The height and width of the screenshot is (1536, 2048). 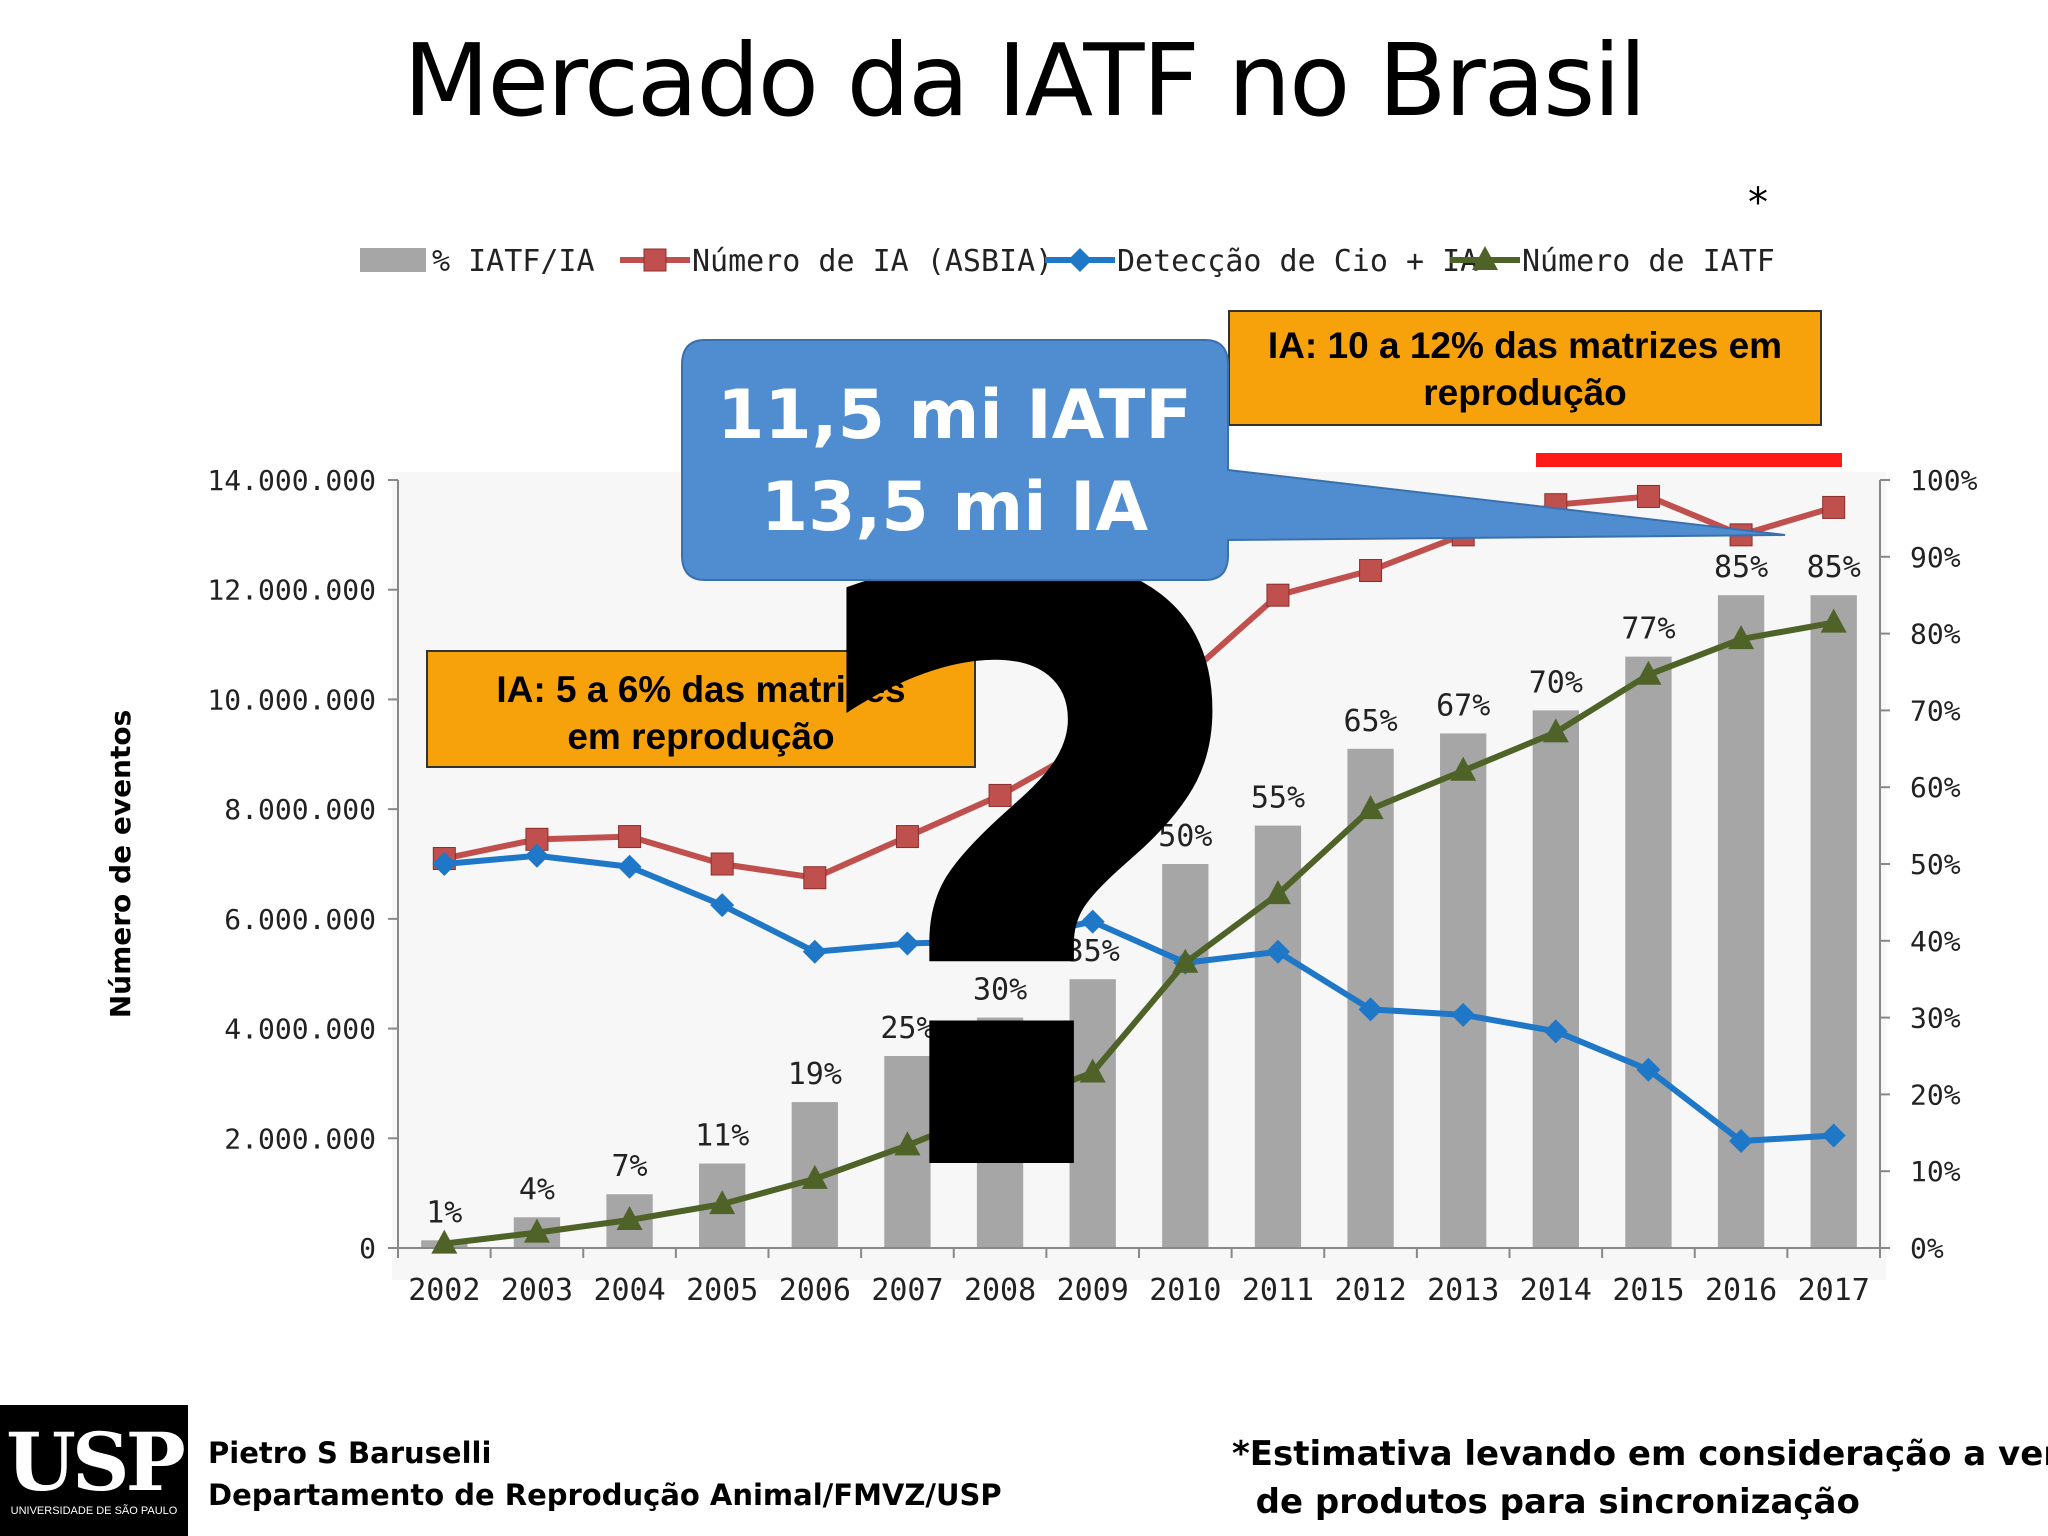 What do you see at coordinates (1000, 940) in the screenshot?
I see `point-1-2008` at bounding box center [1000, 940].